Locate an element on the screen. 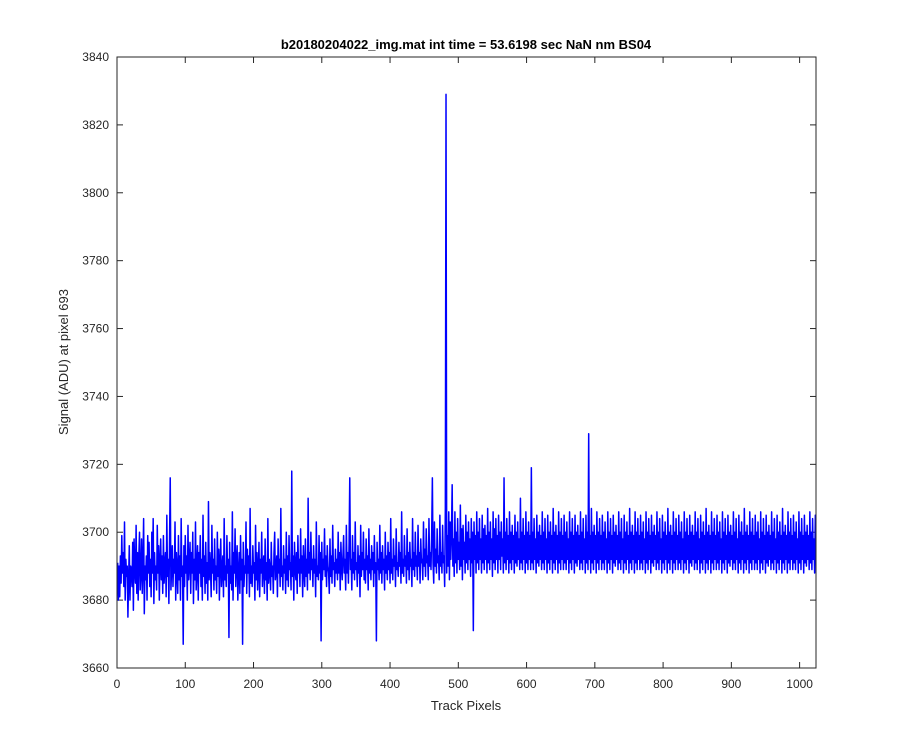  y-tick-label: 3760 is located at coordinates (95, 329).